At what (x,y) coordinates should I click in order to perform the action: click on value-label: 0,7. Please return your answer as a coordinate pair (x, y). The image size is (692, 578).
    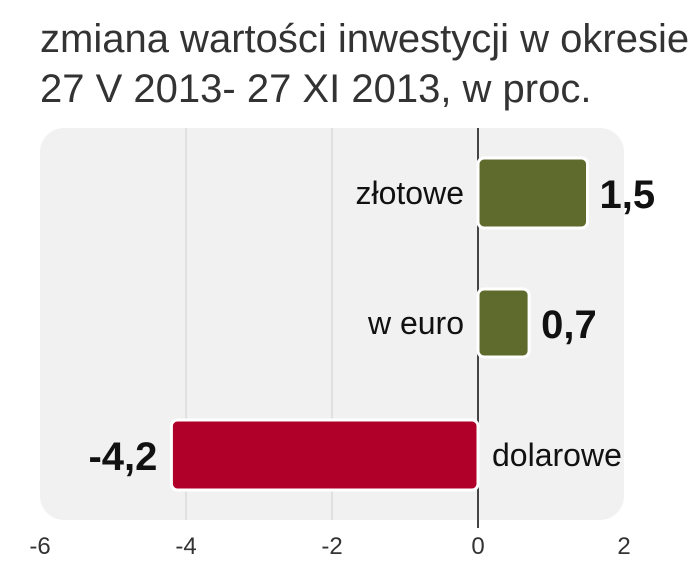
    Looking at the image, I should click on (569, 325).